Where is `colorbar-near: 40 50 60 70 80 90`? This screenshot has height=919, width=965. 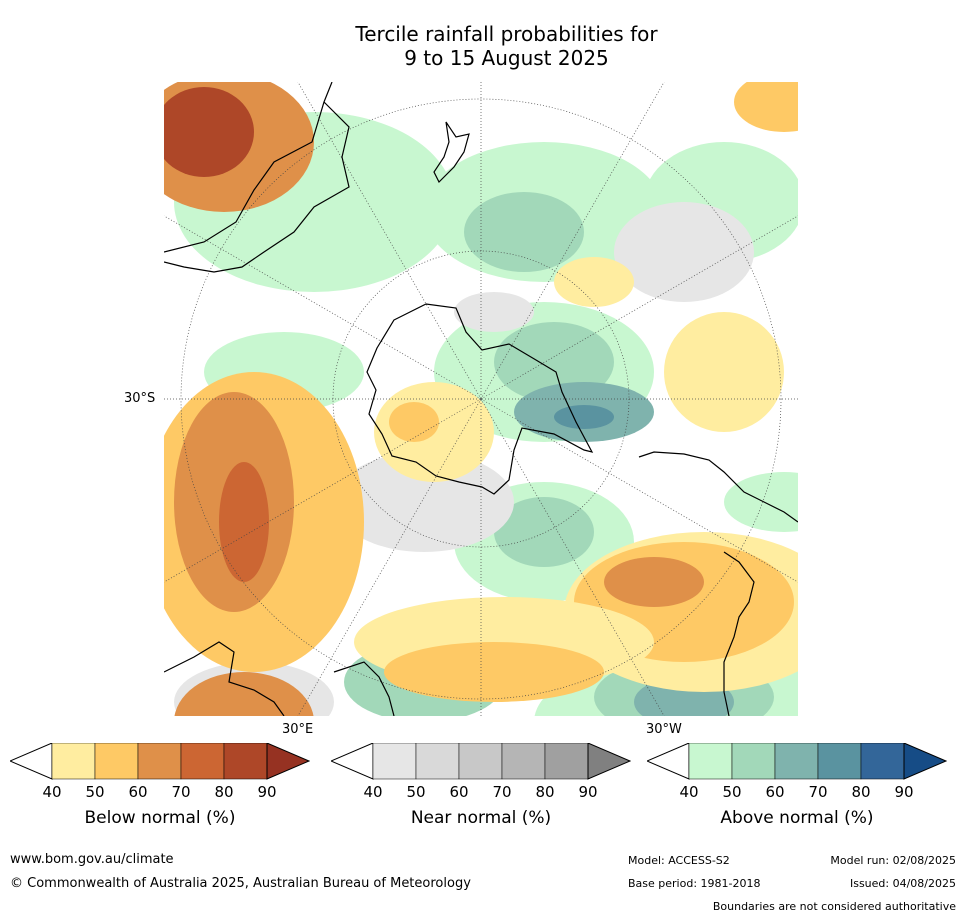
colorbar-near: 40 50 60 70 80 90 is located at coordinates (480, 771).